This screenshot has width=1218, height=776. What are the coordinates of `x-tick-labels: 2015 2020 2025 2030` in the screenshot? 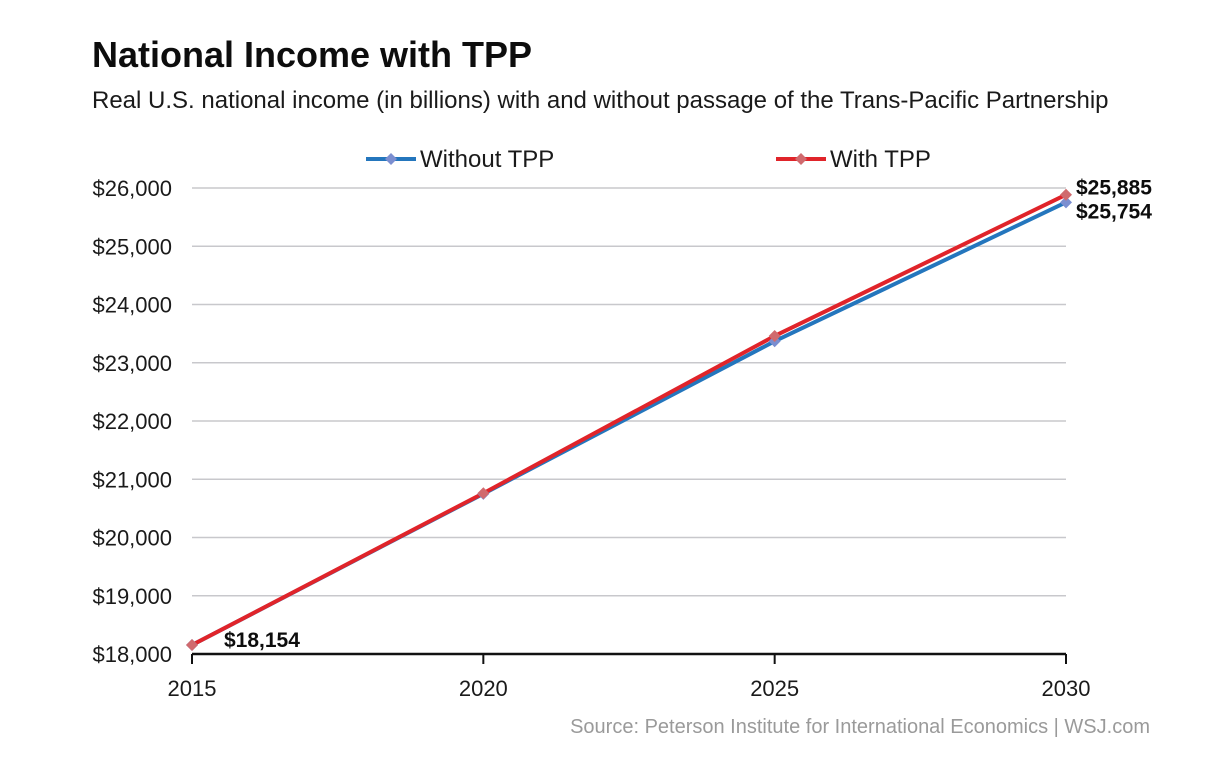 It's located at (629, 688).